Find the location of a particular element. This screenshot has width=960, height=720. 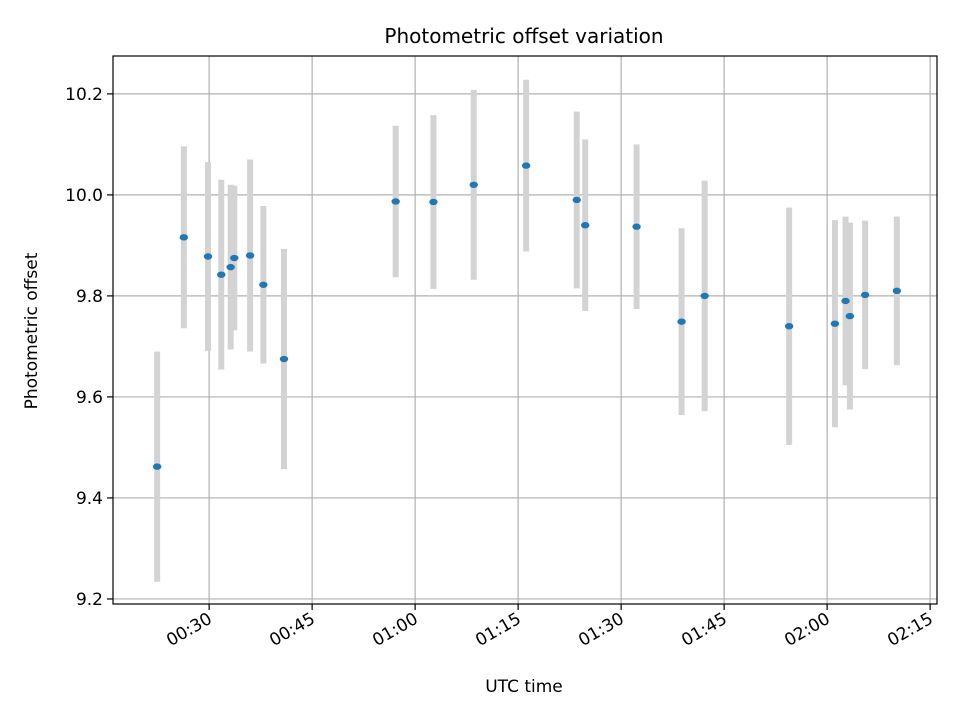

y-tick-label: 10.2 is located at coordinates (84, 95).